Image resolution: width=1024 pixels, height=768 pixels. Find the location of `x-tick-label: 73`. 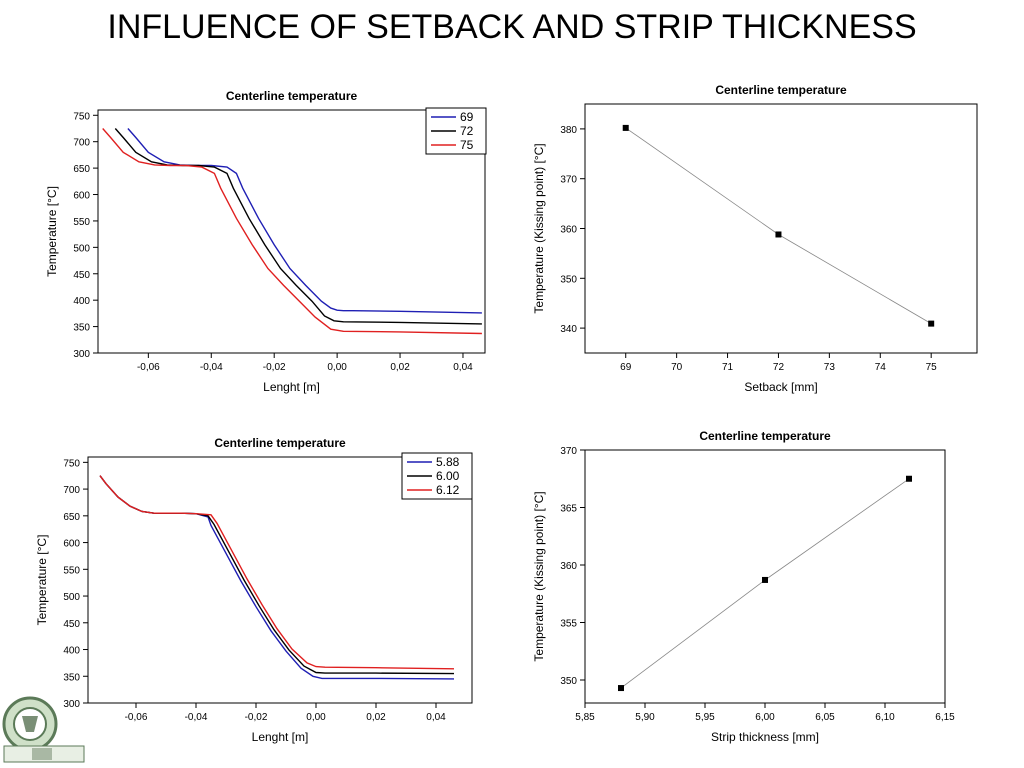

x-tick-label: 73 is located at coordinates (830, 367).